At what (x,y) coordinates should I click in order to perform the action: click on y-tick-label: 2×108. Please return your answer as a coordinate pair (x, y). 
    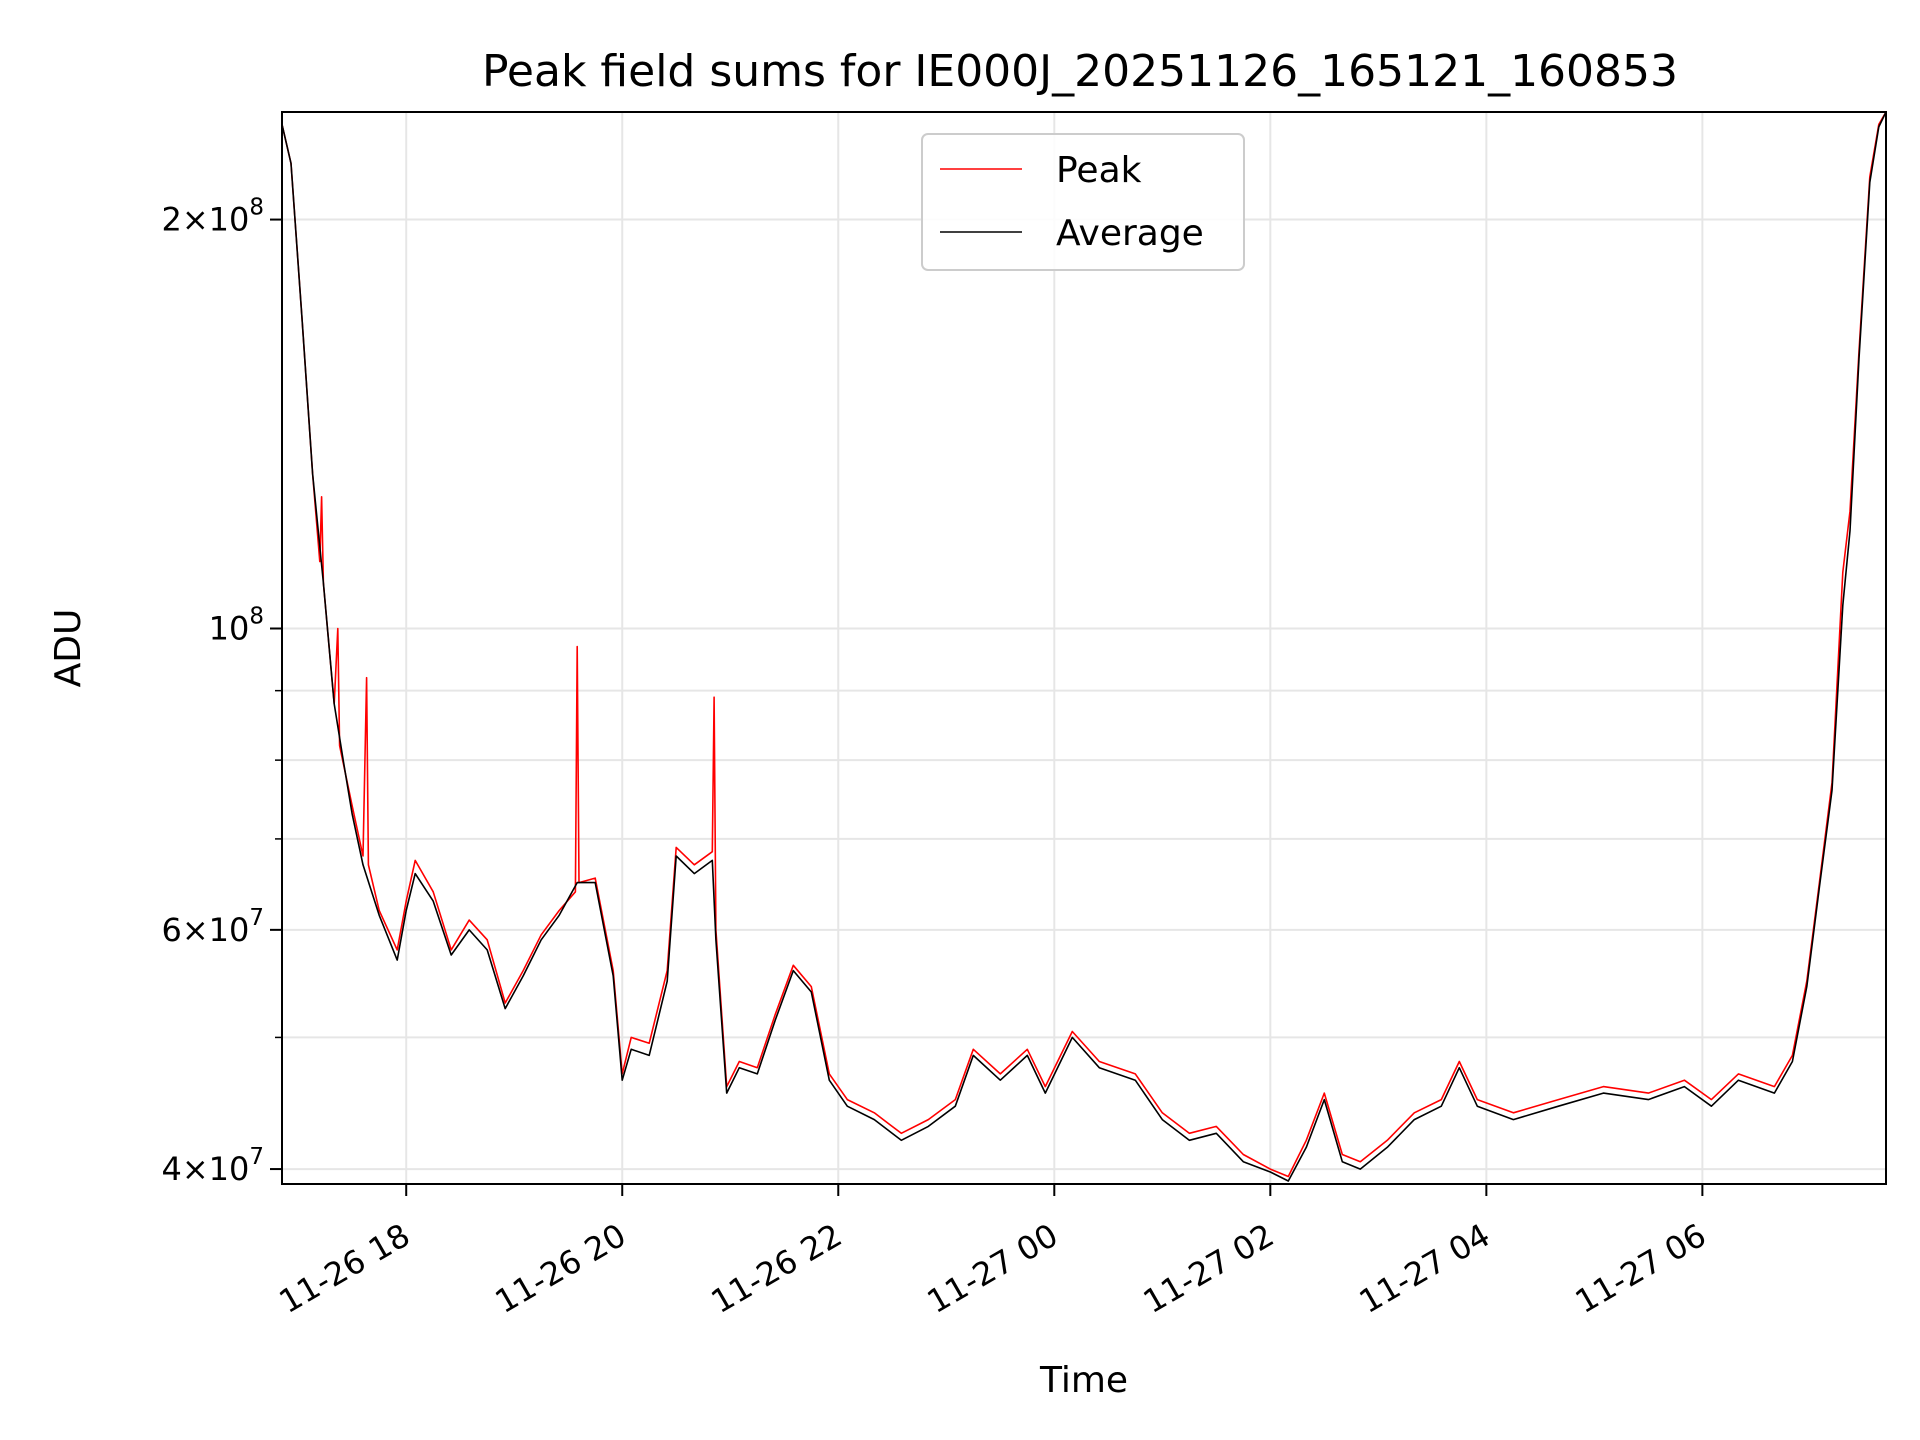
    Looking at the image, I should click on (212, 217).